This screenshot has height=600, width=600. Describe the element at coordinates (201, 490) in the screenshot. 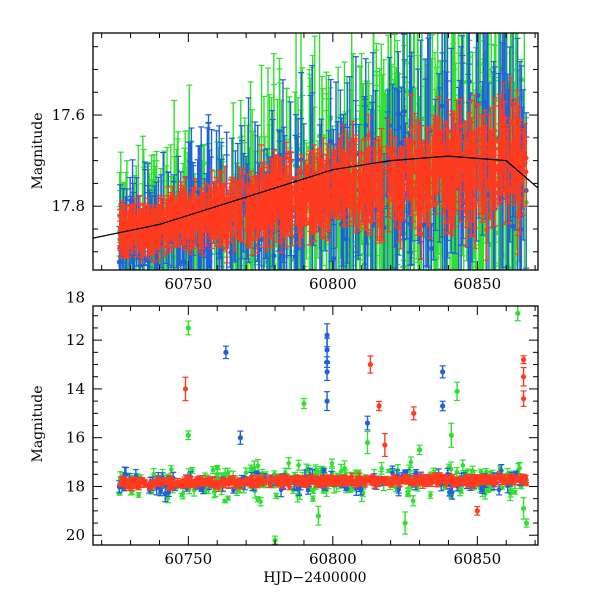

I see `data-point-blue` at that location.